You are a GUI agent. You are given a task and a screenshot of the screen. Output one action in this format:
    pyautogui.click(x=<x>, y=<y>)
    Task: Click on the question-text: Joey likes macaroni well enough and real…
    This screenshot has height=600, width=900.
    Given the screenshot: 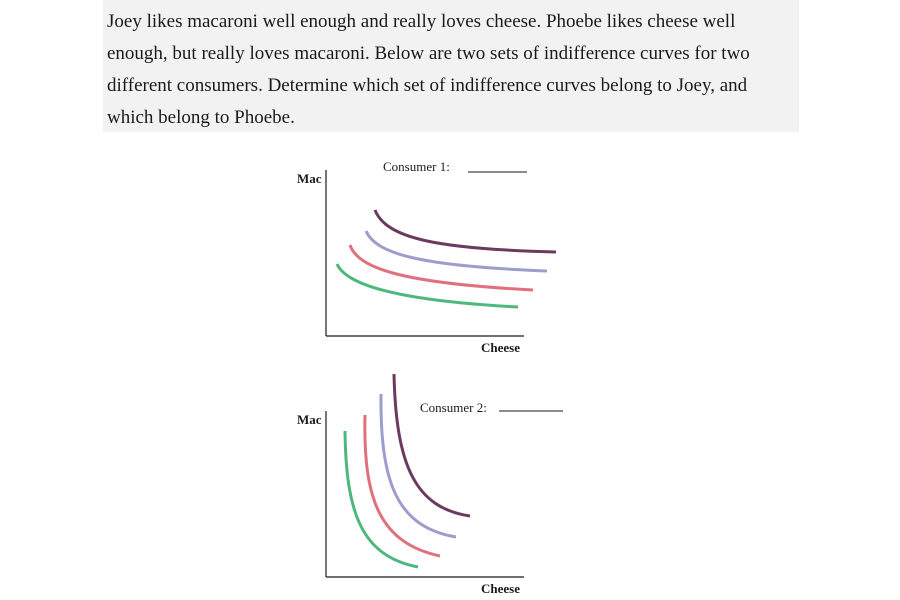 What is the action you would take?
    pyautogui.click(x=428, y=69)
    